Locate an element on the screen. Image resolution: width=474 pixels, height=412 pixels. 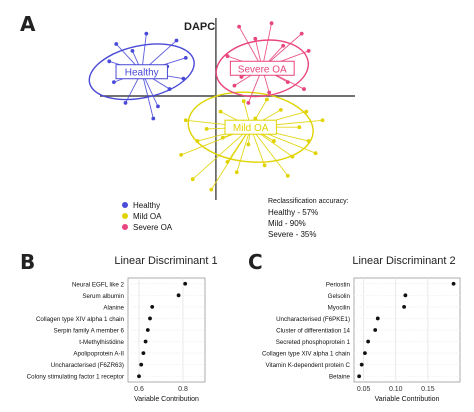
dotplot-category-label: Periostin is located at coordinates (338, 284).